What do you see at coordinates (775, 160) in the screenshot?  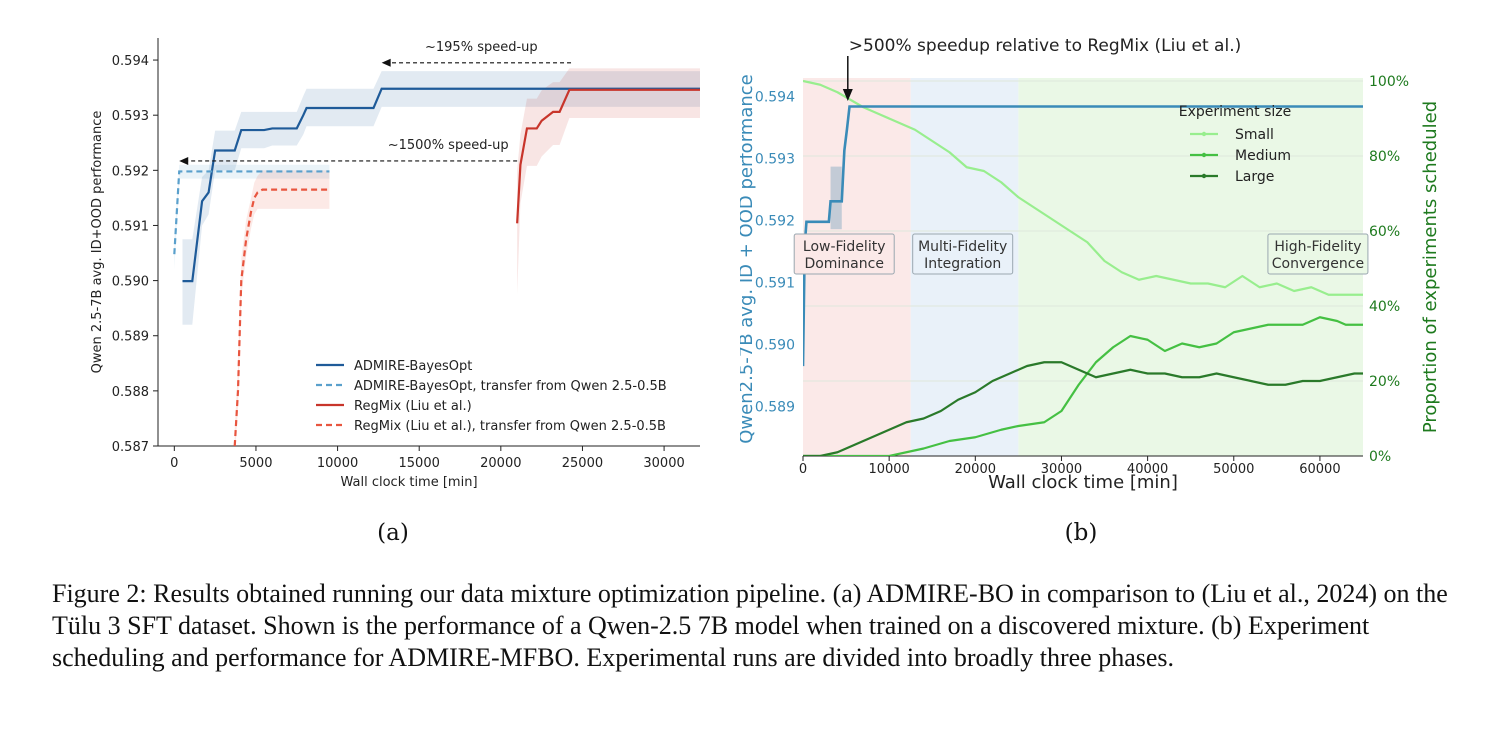 I see `y-tick-label-left: 0.593` at bounding box center [775, 160].